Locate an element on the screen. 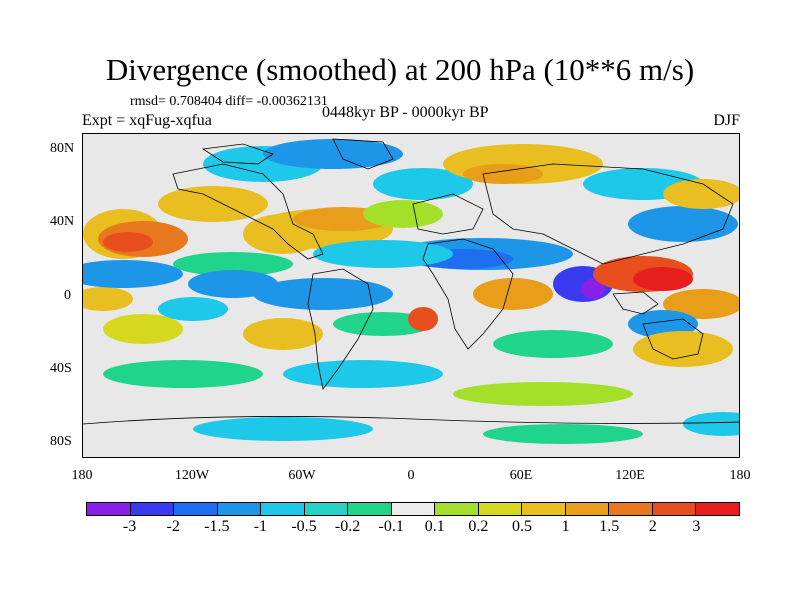  stats-text: rmsd= 0.708404 diff= -0.00362131 is located at coordinates (229, 101).